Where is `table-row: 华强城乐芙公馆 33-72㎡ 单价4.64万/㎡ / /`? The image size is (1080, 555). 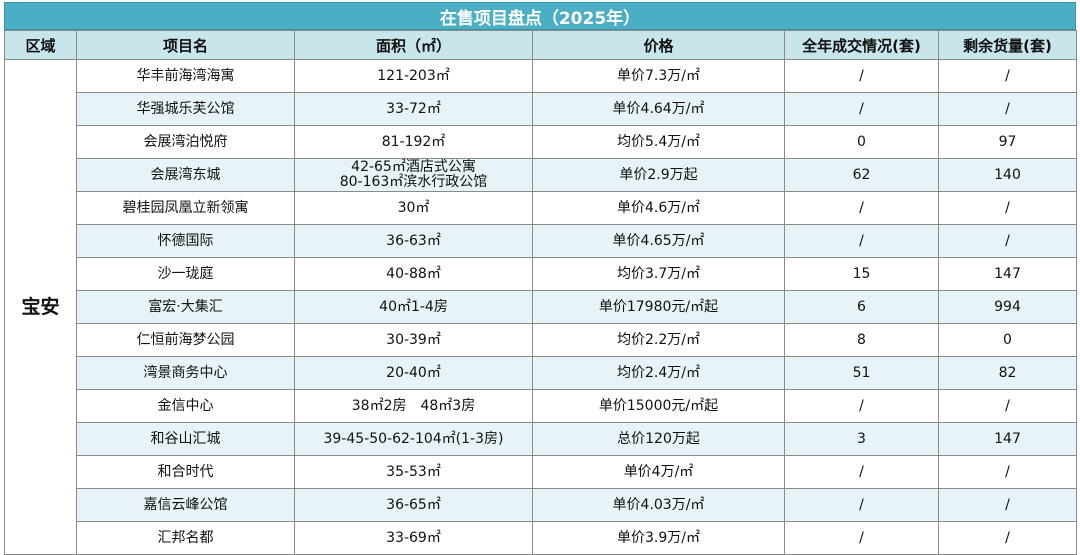 table-row: 华强城乐芙公馆 33-72㎡ 单价4.64万/㎡ / / is located at coordinates (541, 109).